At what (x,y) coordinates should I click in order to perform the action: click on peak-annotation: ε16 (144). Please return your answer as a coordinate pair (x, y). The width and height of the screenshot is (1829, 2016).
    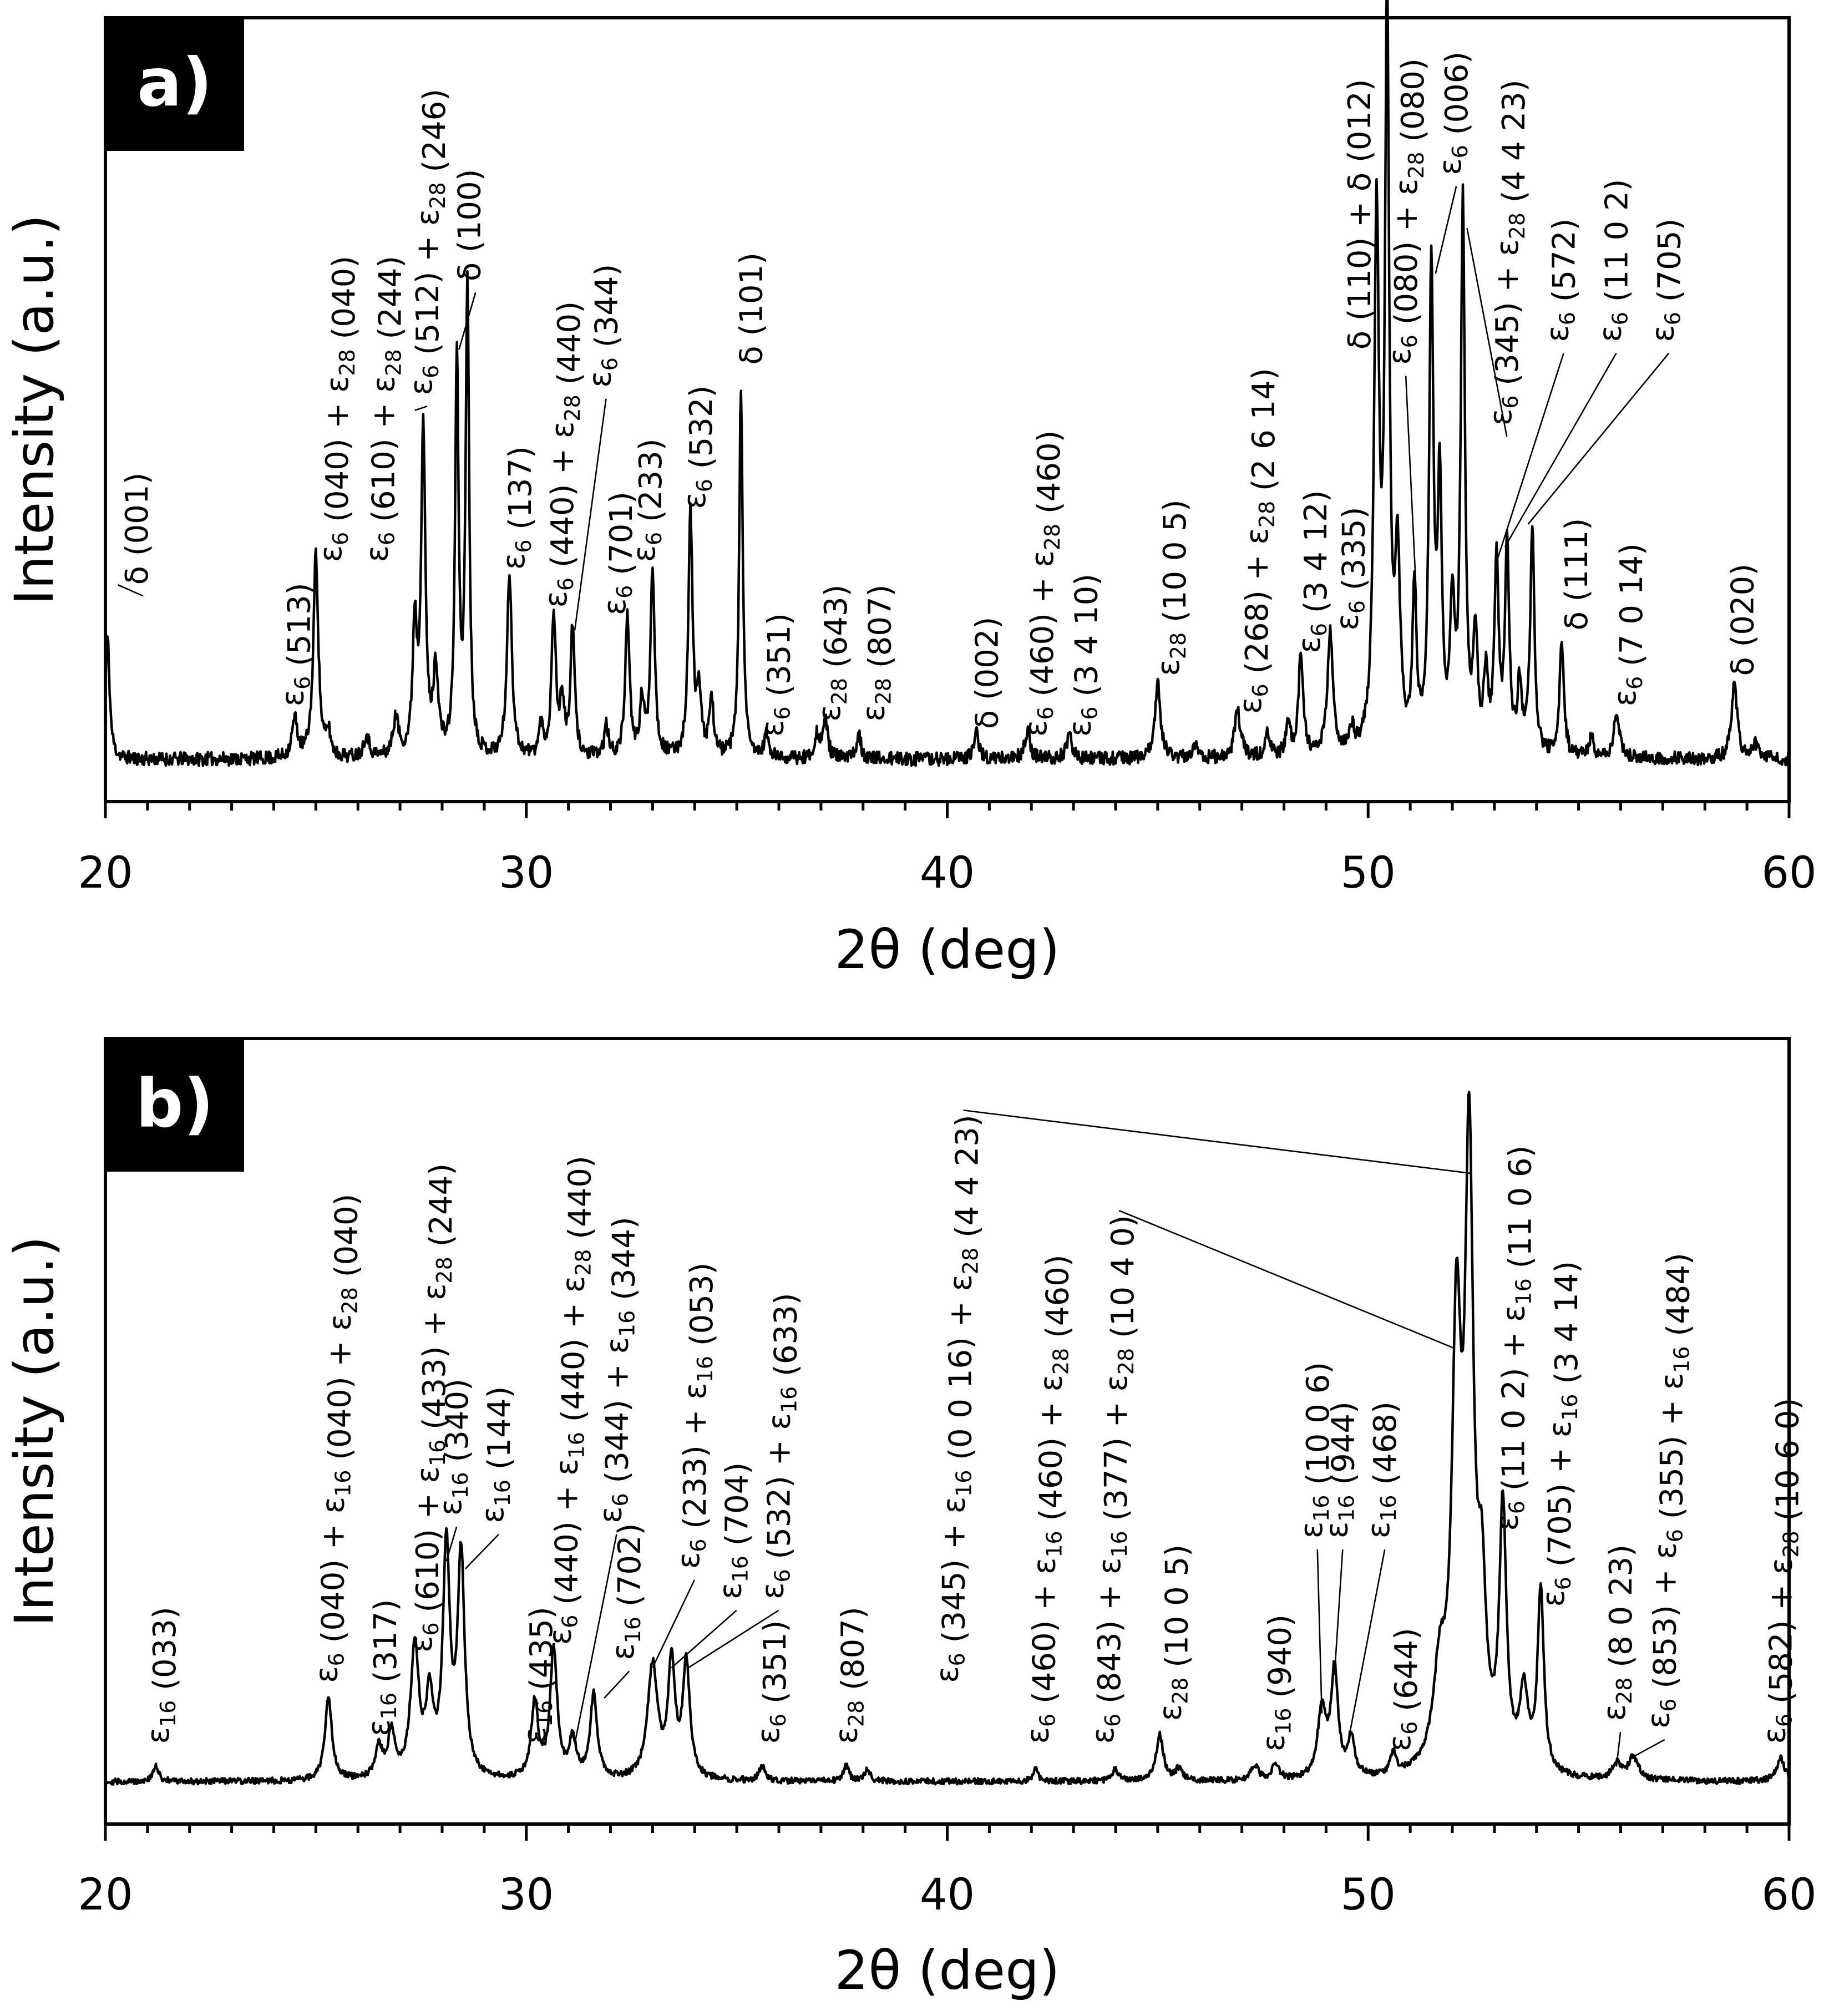
    Looking at the image, I should click on (496, 1454).